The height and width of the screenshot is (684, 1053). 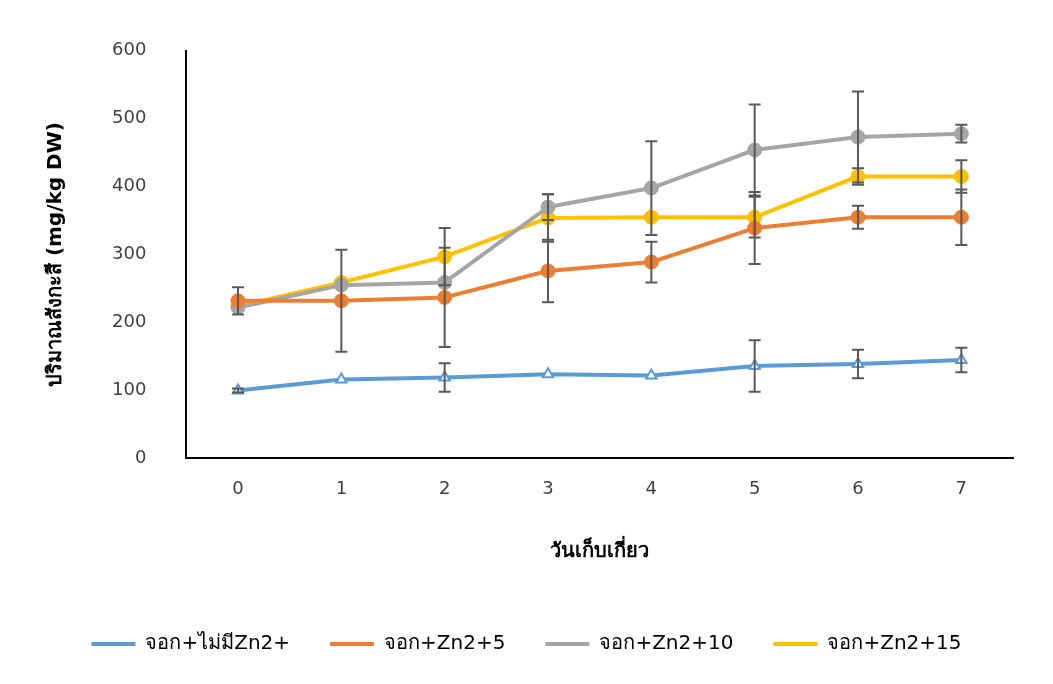 I want to click on legend-label: จอก+Zn2+10, so click(x=666, y=642).